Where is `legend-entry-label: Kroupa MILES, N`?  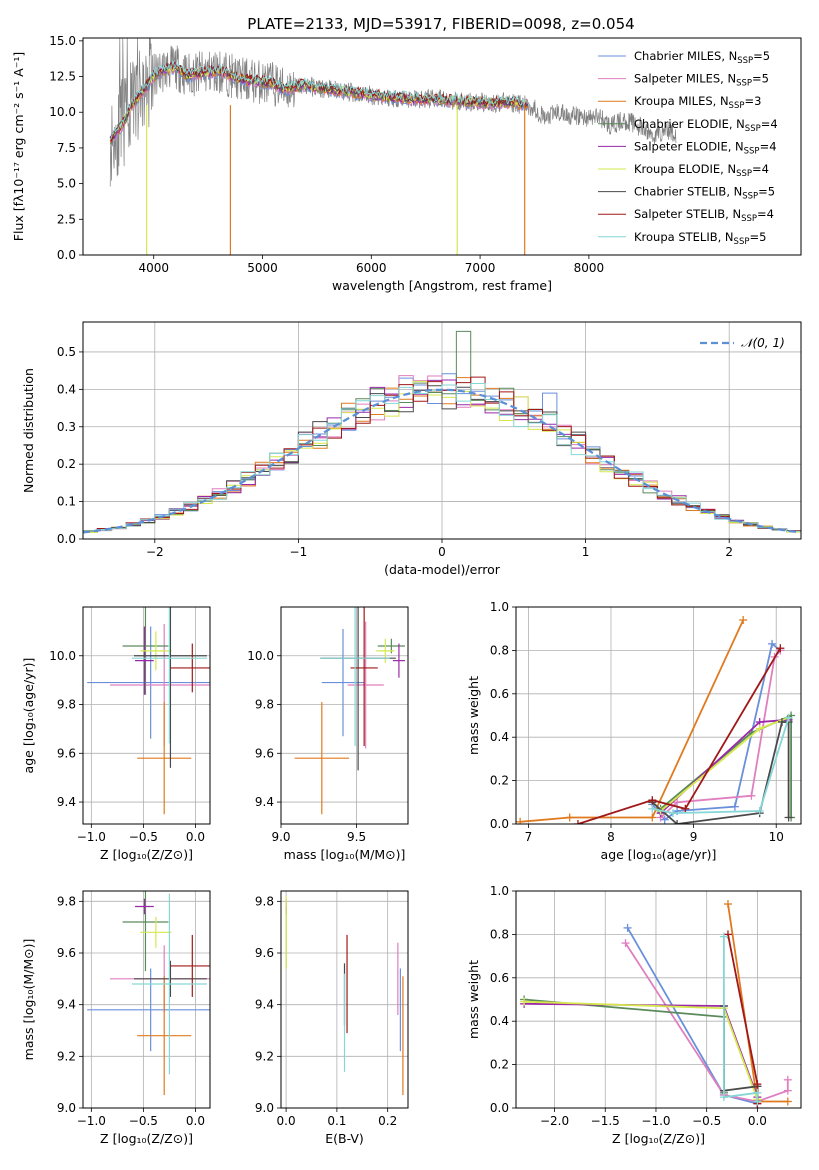
legend-entry-label: Kroupa MILES, N is located at coordinates (681, 101).